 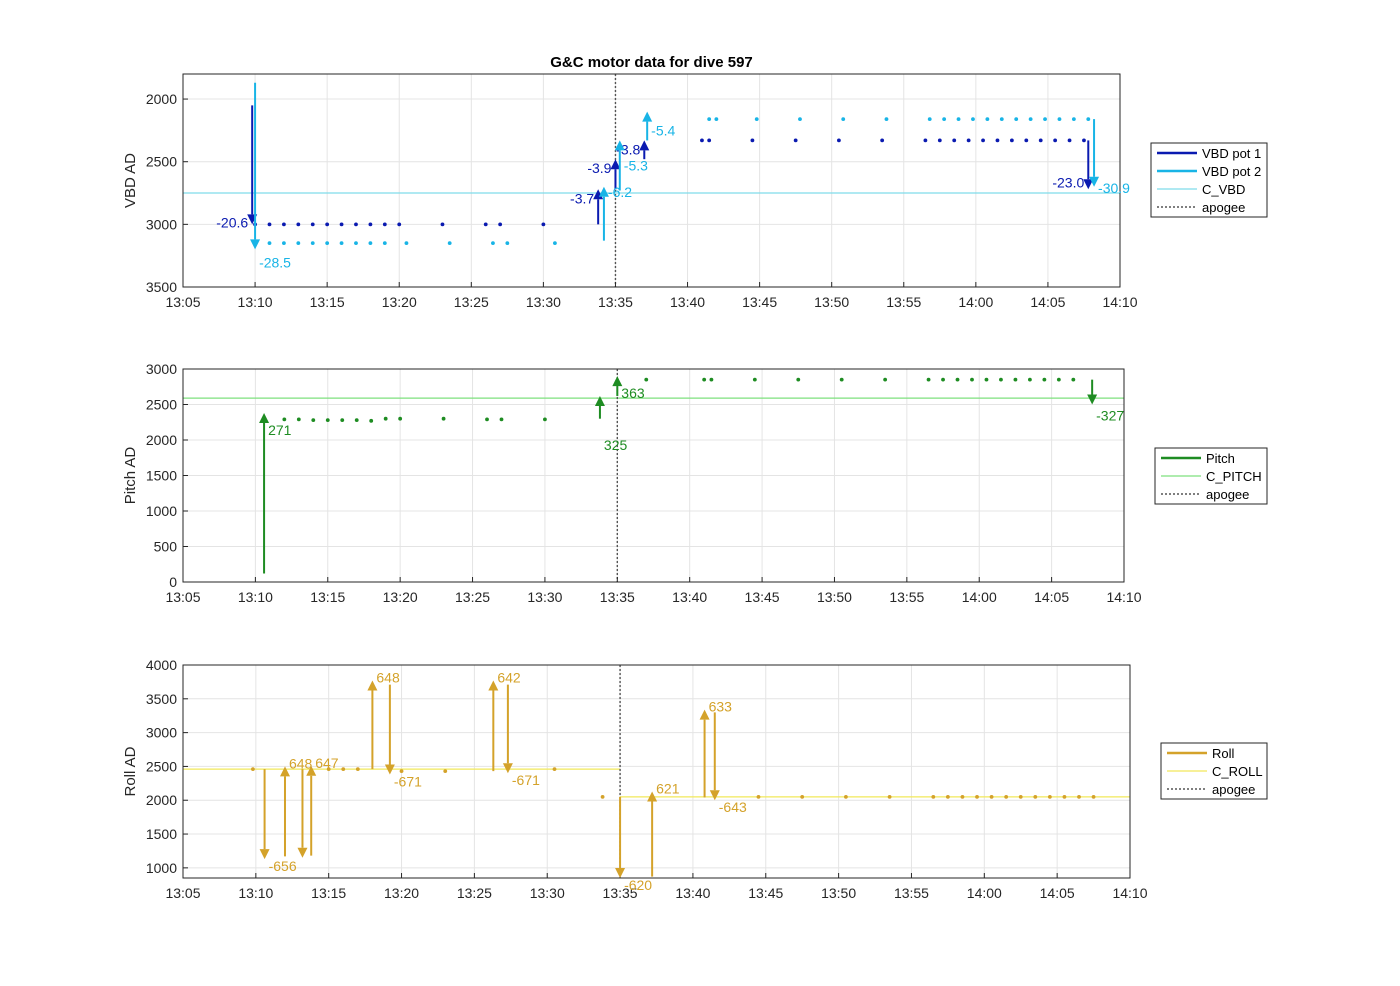 What do you see at coordinates (1234, 476) in the screenshot?
I see `legend-entry: C_PITCH` at bounding box center [1234, 476].